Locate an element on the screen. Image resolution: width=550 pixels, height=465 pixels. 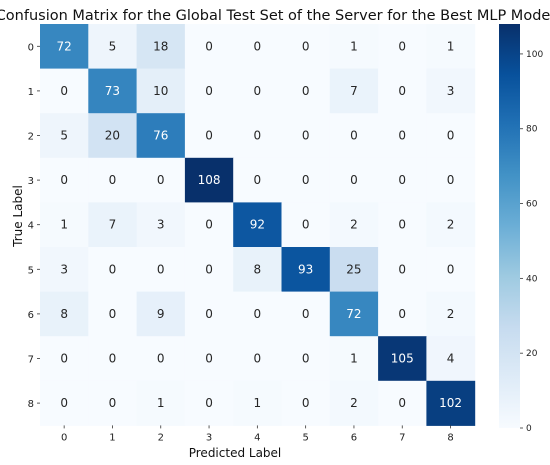
x-tick-label: 8 is located at coordinates (450, 437).